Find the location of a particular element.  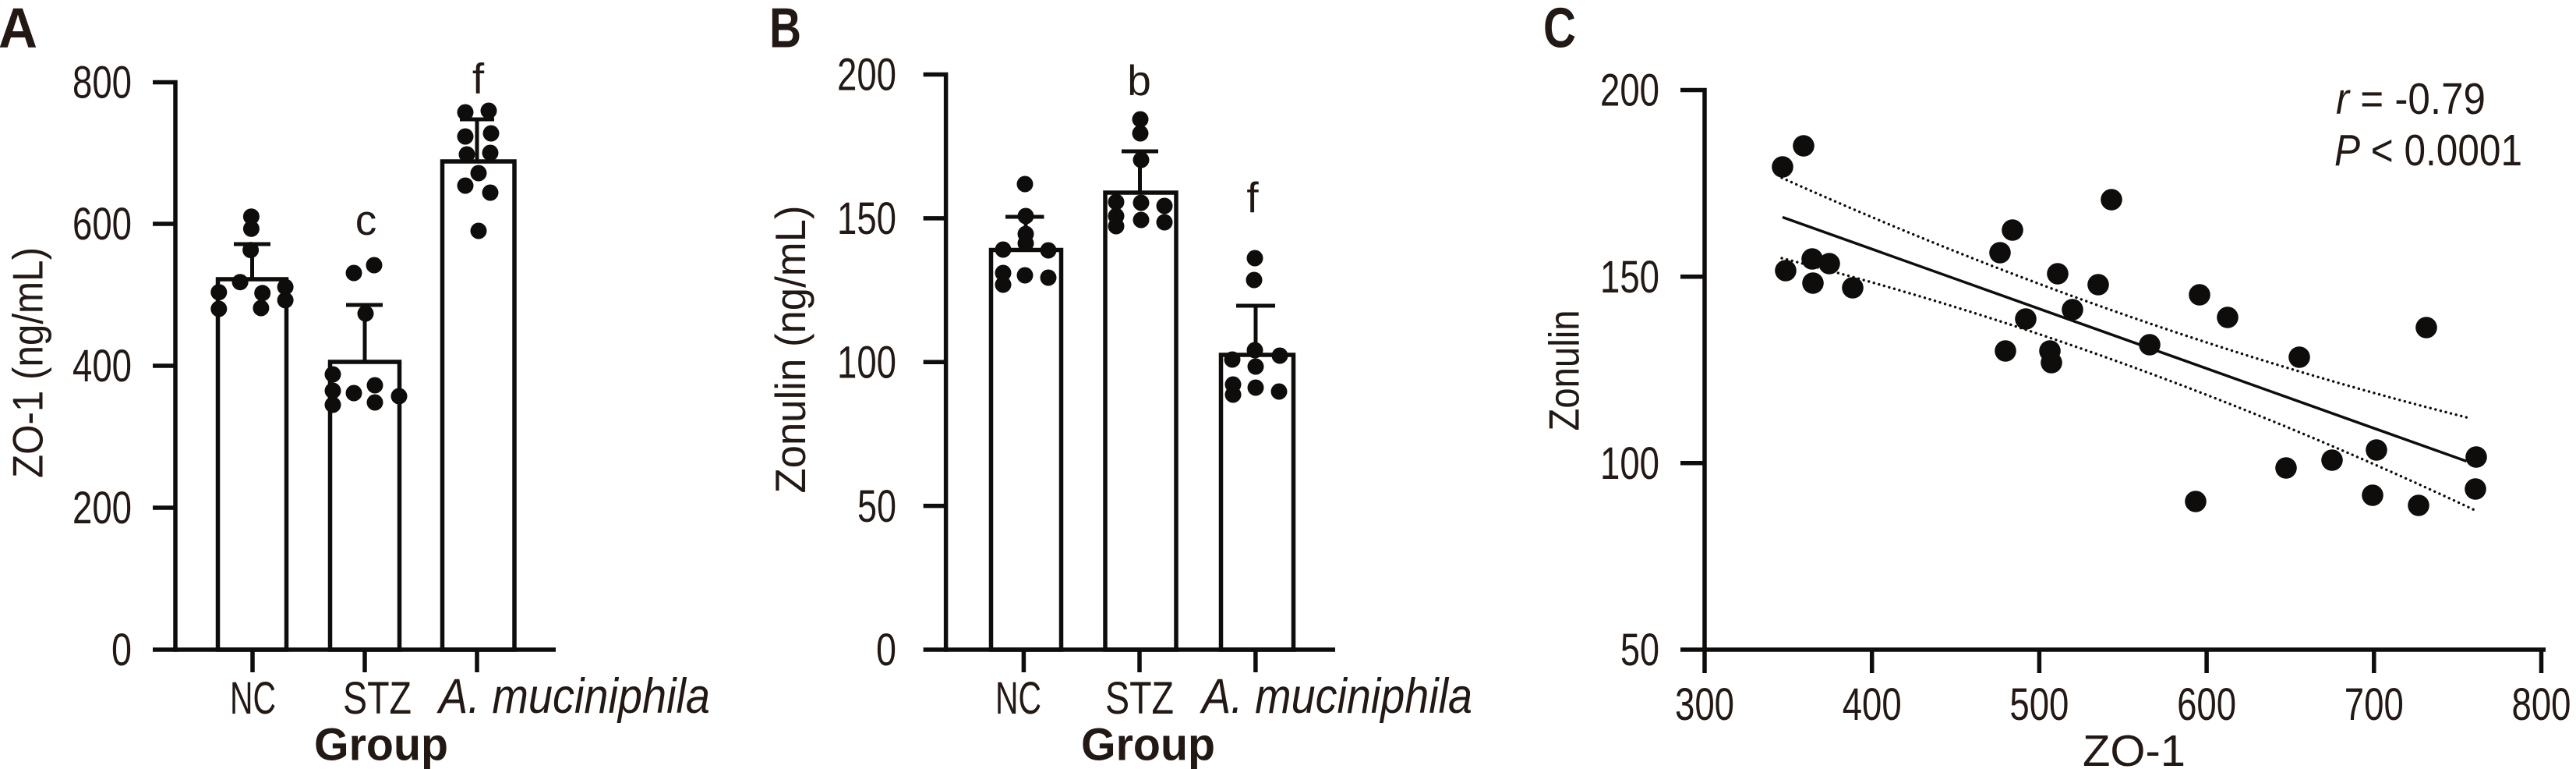

svg-text: C is located at coordinates (1559, 30).